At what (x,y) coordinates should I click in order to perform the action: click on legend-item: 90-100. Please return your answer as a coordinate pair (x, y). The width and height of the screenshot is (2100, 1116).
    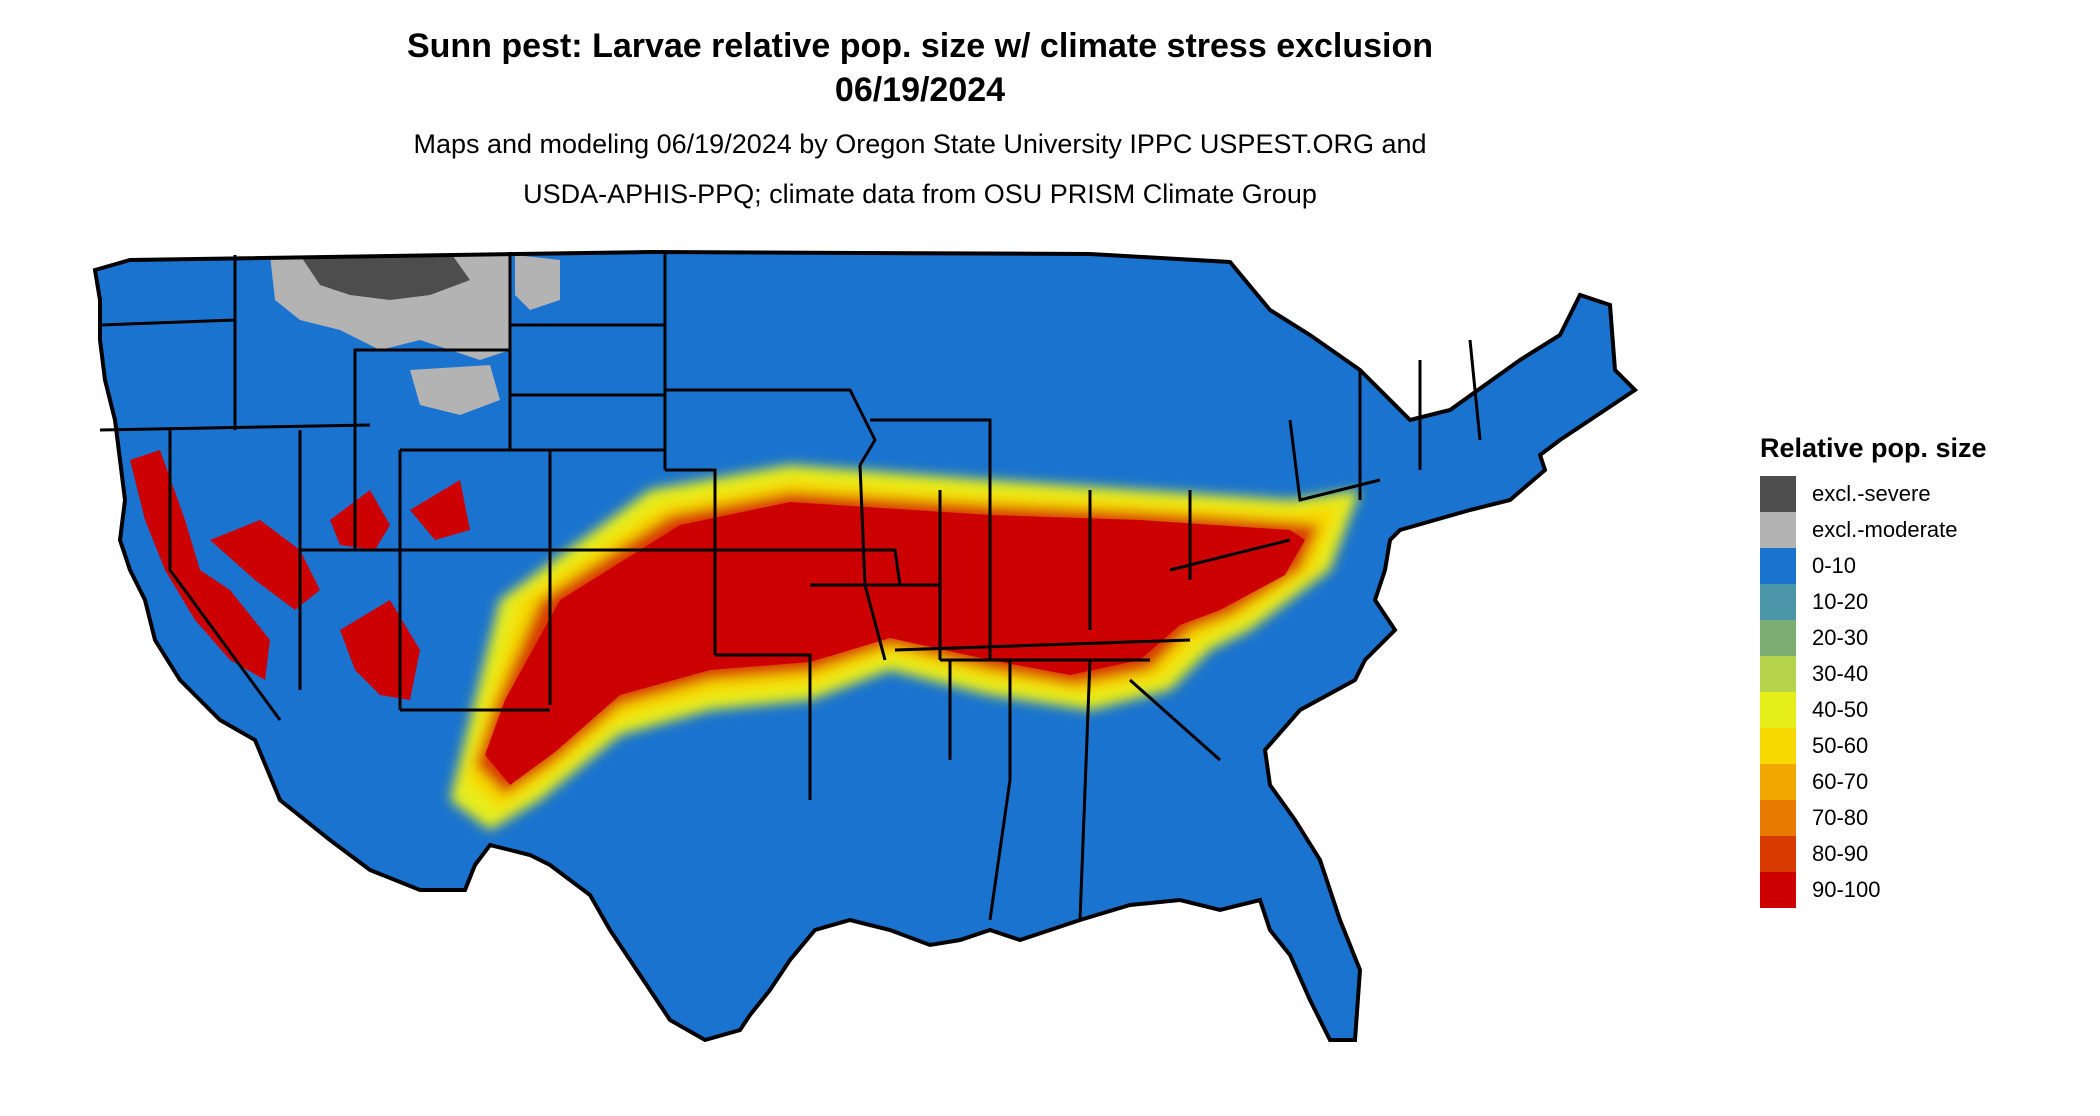
    Looking at the image, I should click on (1920, 890).